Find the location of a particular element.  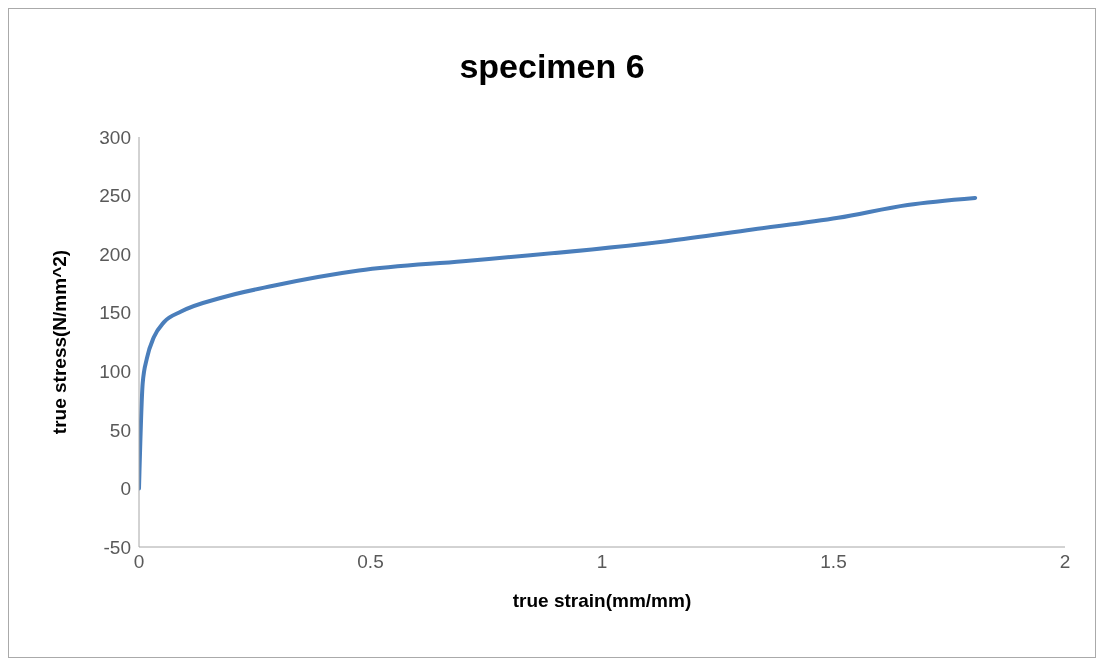

x-tick-label: 2 is located at coordinates (1065, 562).